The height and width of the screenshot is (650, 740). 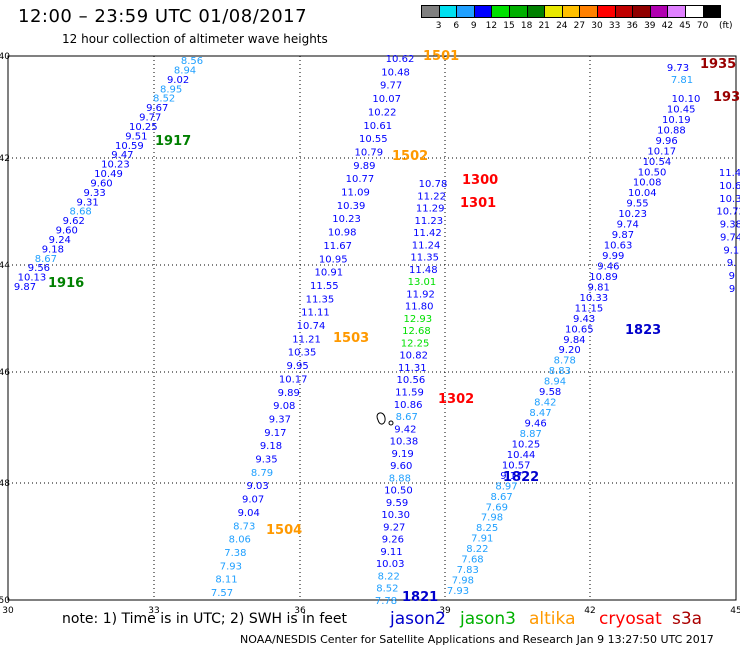 I want to click on legend-cryosat: cryosat, so click(x=630, y=619).